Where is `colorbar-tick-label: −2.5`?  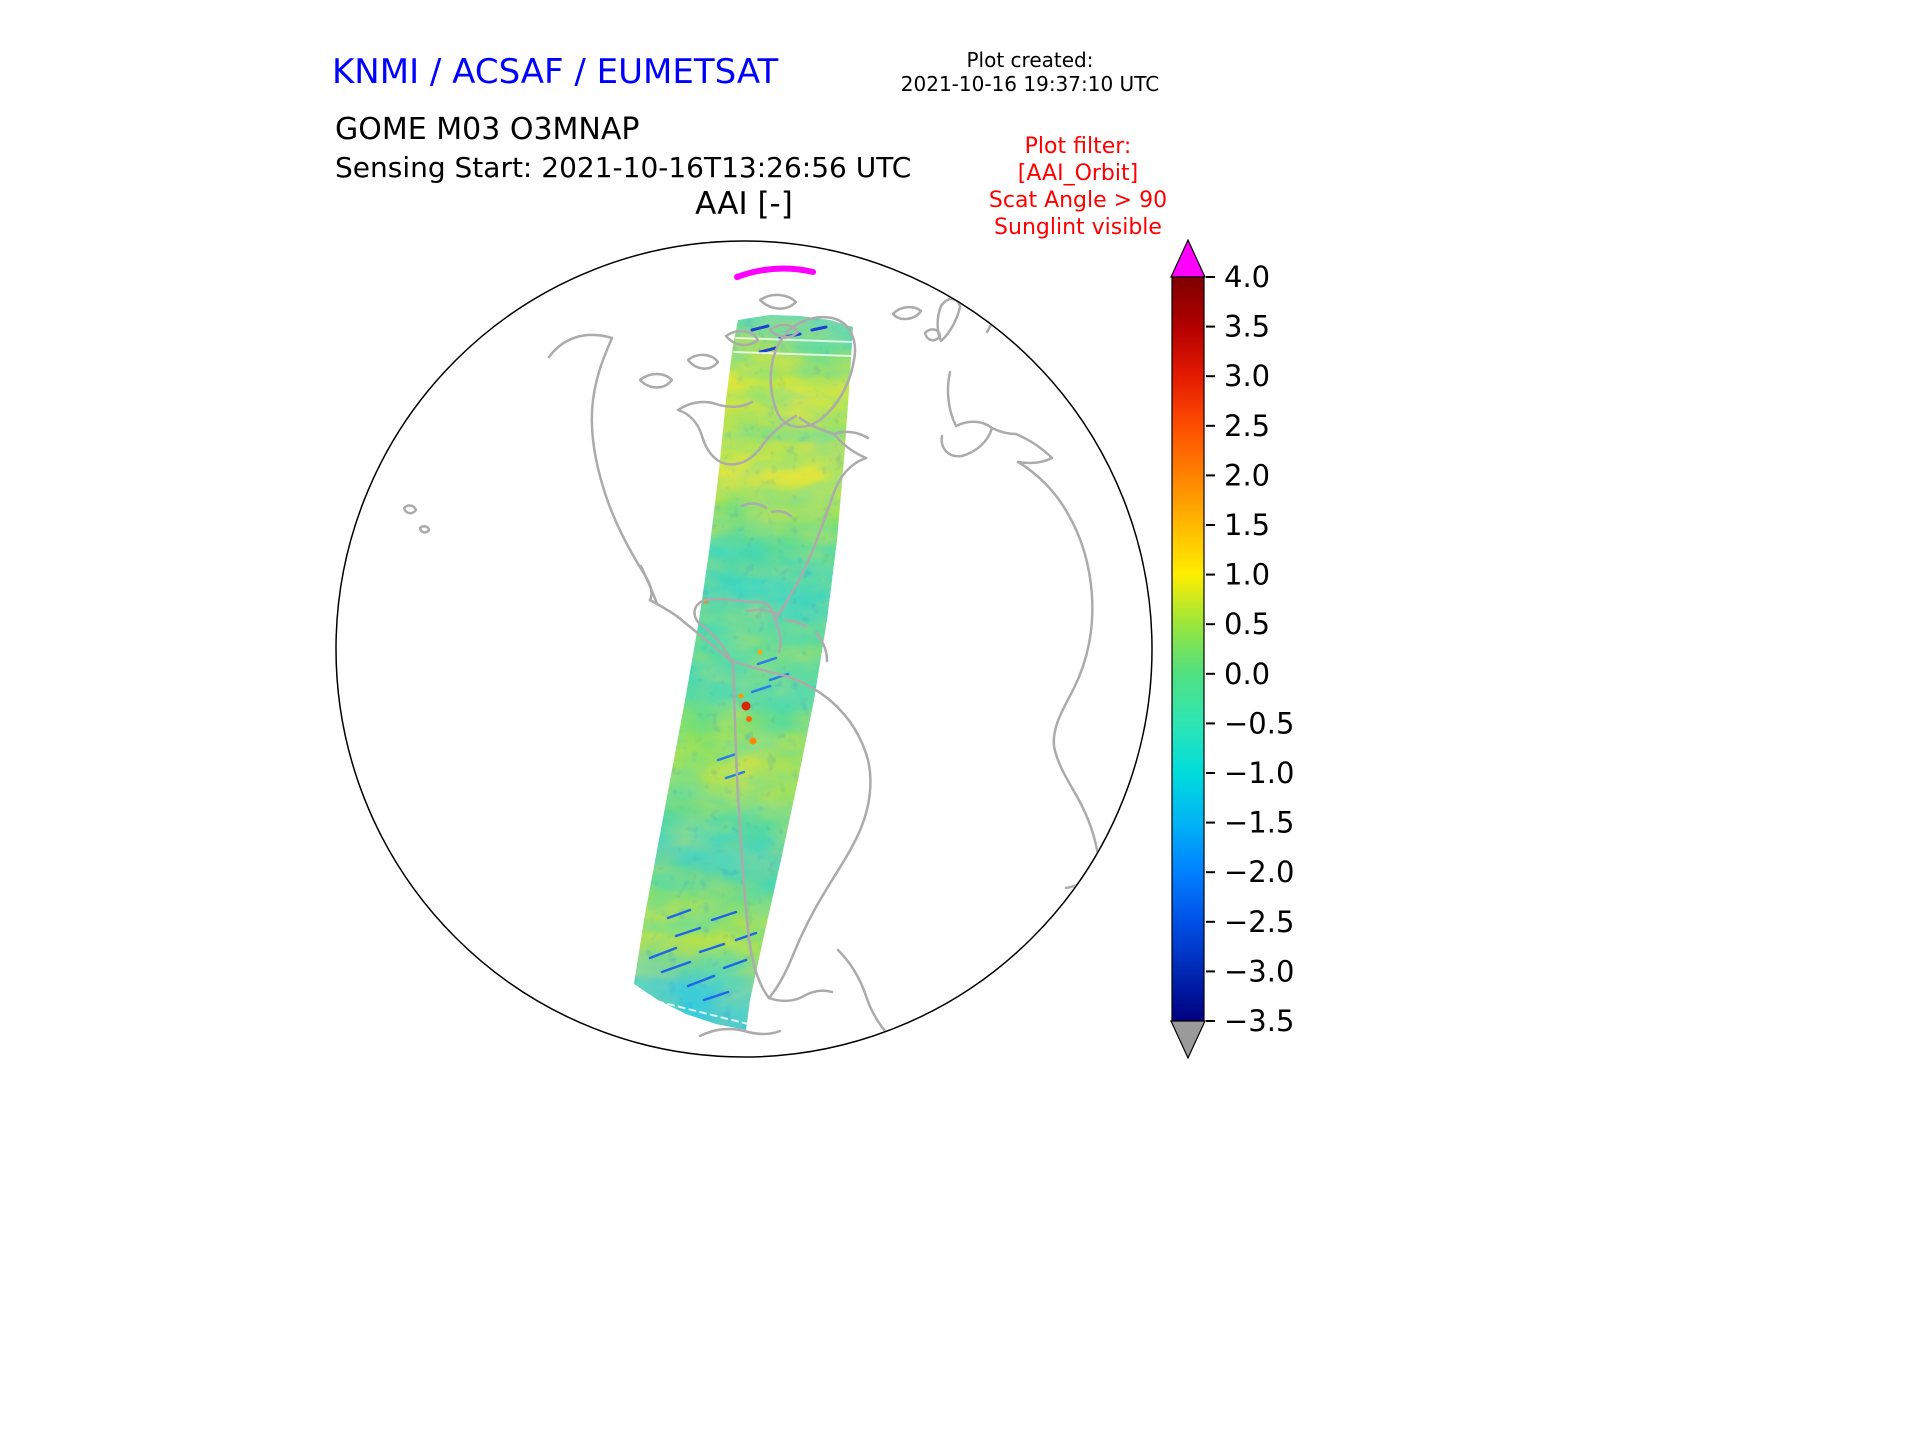
colorbar-tick-label: −2.5 is located at coordinates (1259, 922).